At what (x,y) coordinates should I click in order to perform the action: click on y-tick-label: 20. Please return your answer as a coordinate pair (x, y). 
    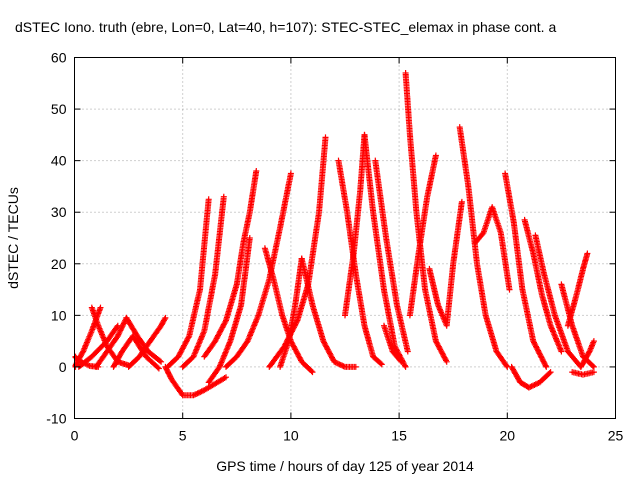
    Looking at the image, I should click on (59, 264).